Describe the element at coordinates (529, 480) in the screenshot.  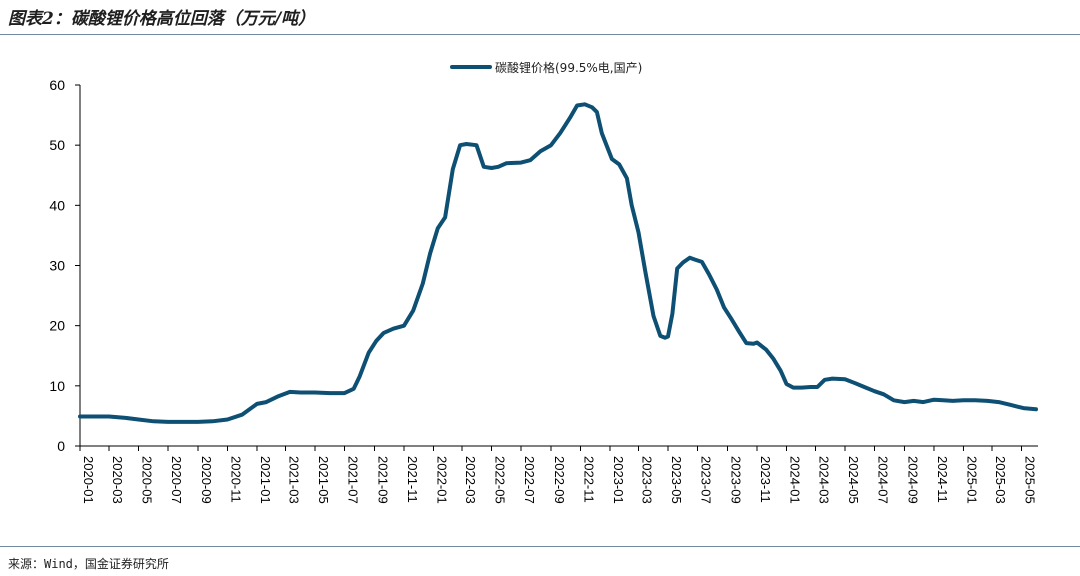
I see `x-tick-label: 2022-07` at that location.